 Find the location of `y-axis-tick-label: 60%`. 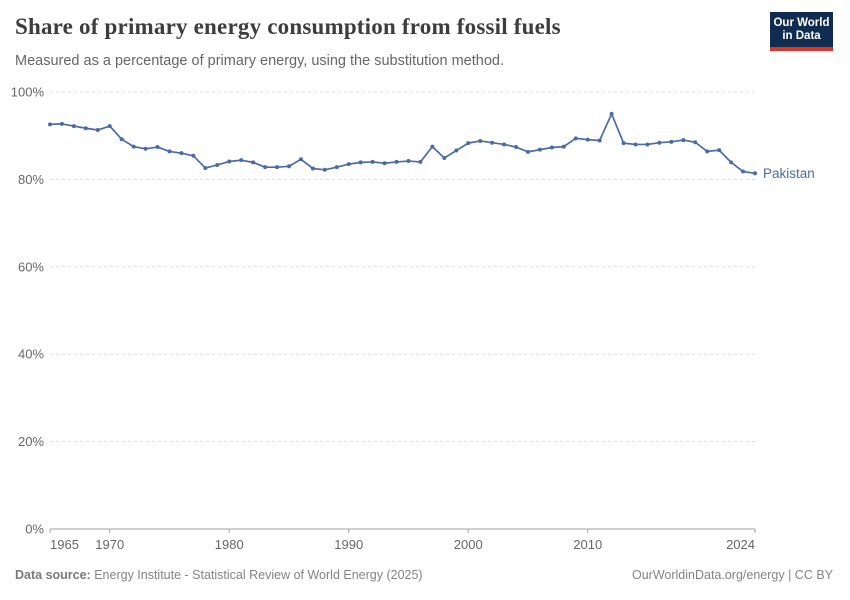

y-axis-tick-label: 60% is located at coordinates (31, 266).